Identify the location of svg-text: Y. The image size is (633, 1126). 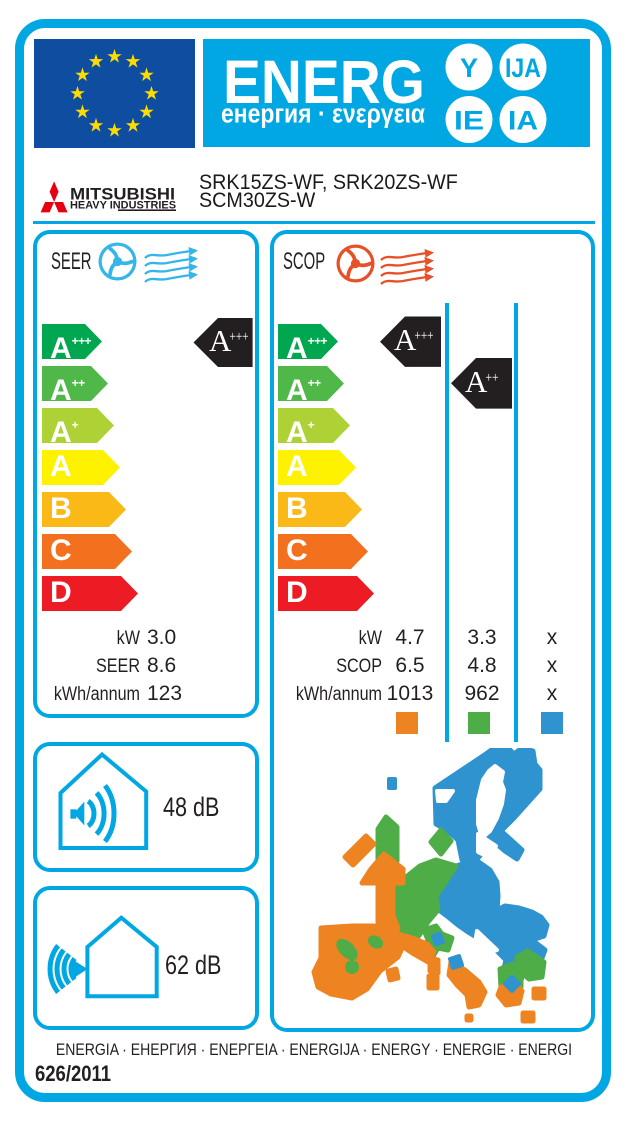
(469, 68).